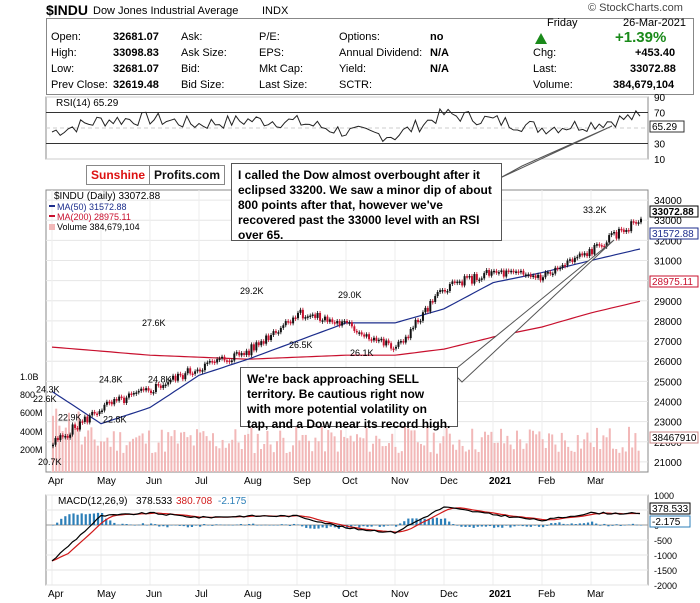  What do you see at coordinates (275, 11) in the screenshot?
I see `exchange-label: INDX` at bounding box center [275, 11].